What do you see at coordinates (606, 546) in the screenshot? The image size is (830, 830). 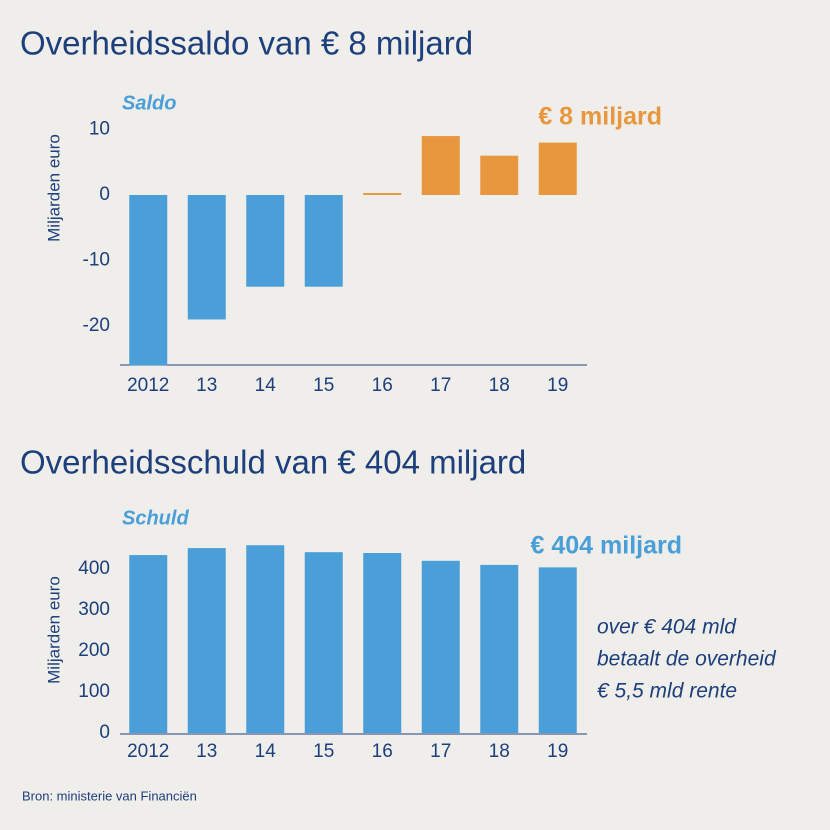 I see `highlight-label: € 404 miljard` at bounding box center [606, 546].